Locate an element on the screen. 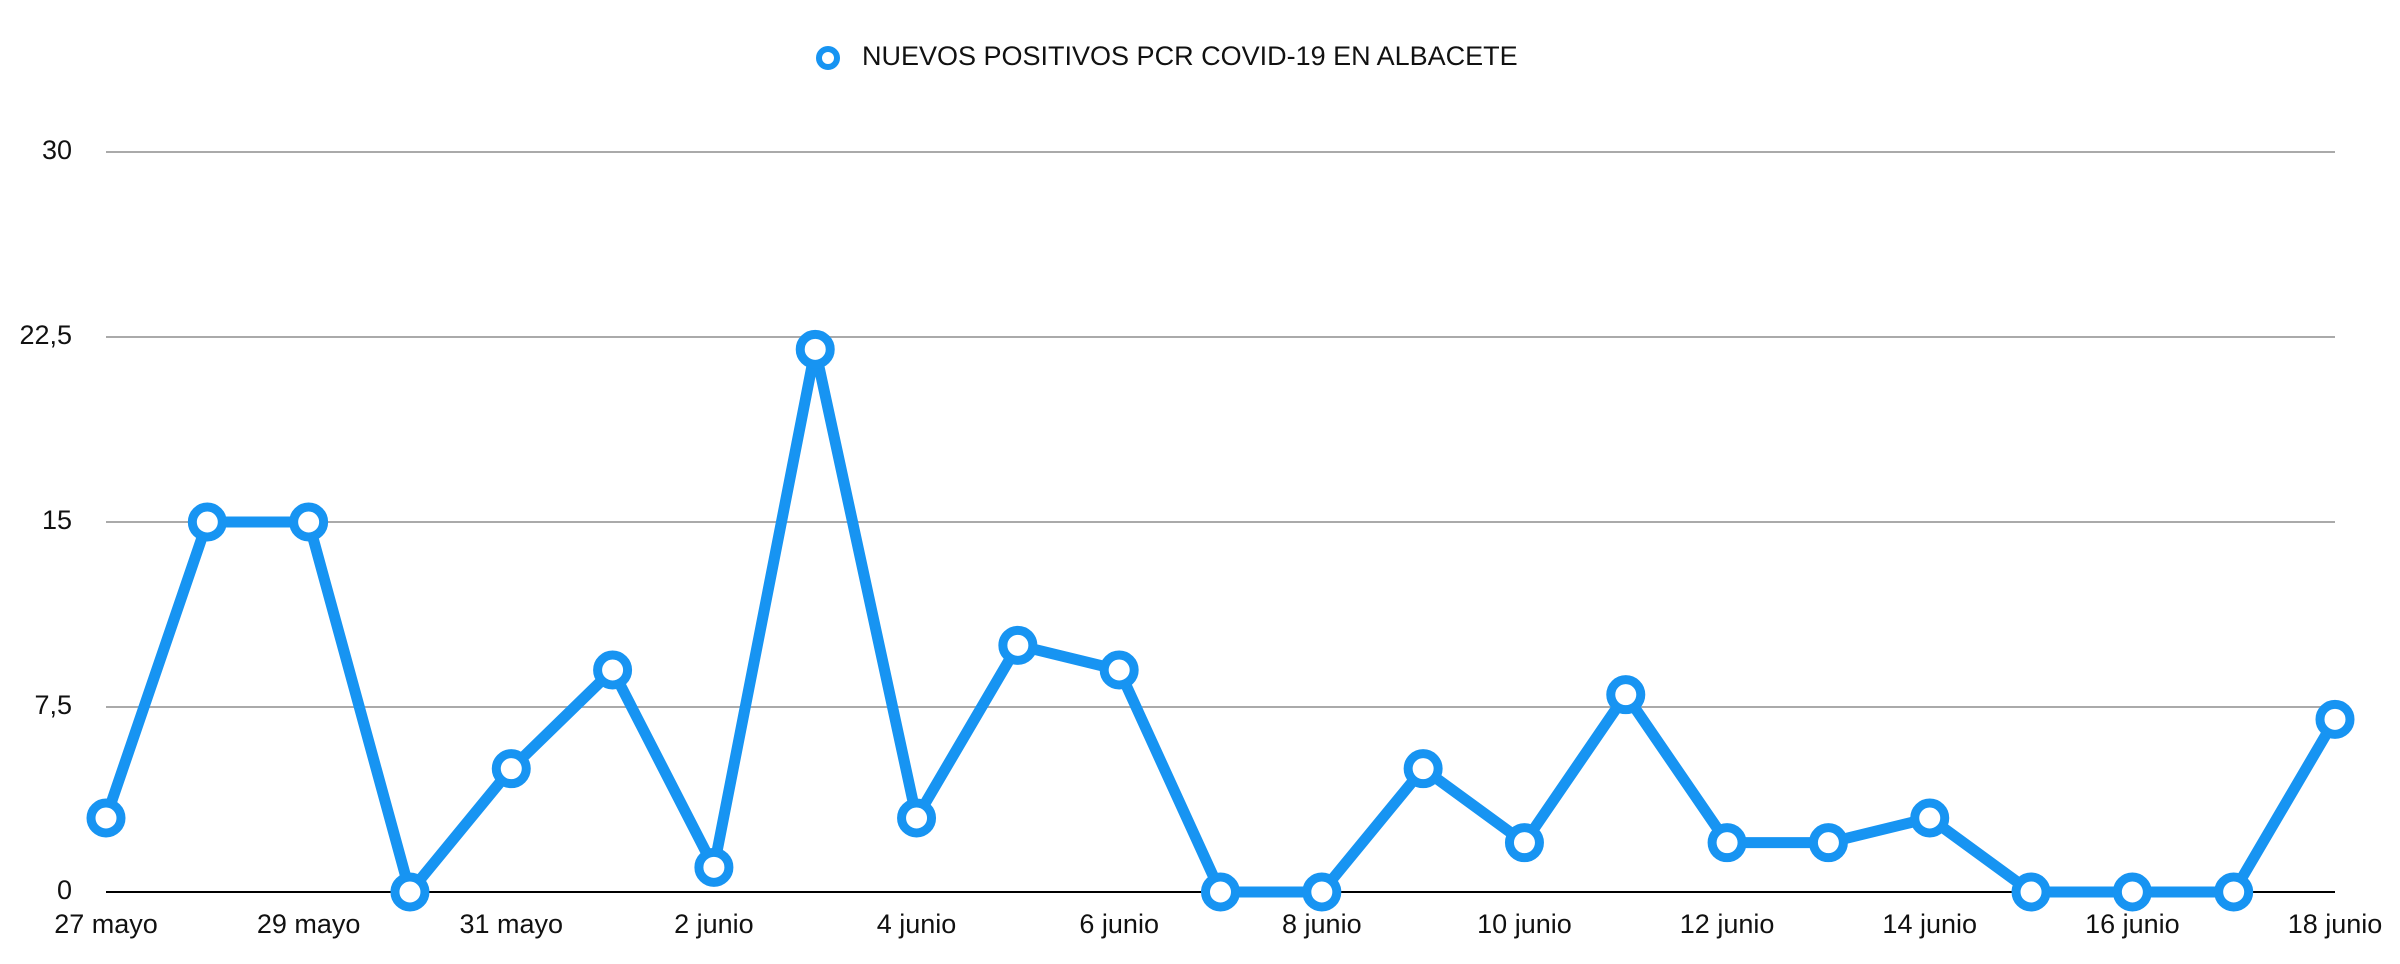 This screenshot has height=964, width=2400. x-tick-label: 16 junio is located at coordinates (2132, 924).